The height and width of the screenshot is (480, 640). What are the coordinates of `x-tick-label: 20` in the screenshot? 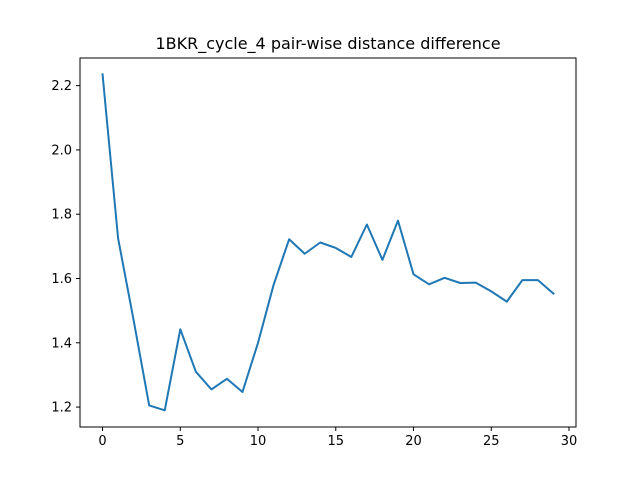 It's located at (413, 441).